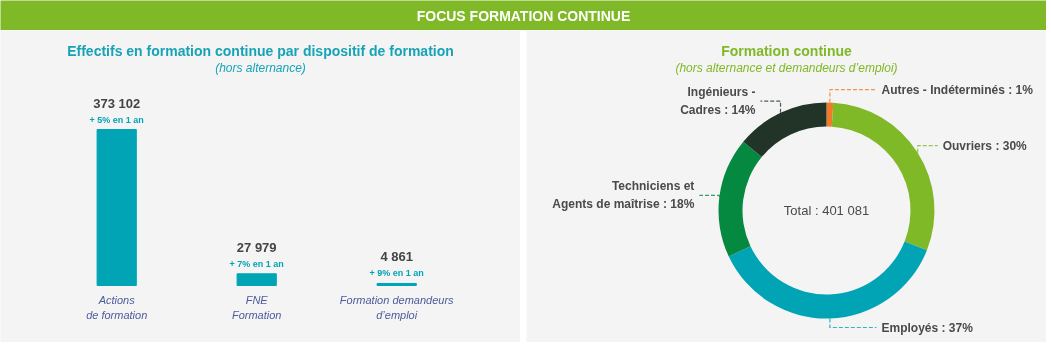  What do you see at coordinates (957, 89) in the screenshot?
I see `slice-label: Autres - Indéterminés : 1%` at bounding box center [957, 89].